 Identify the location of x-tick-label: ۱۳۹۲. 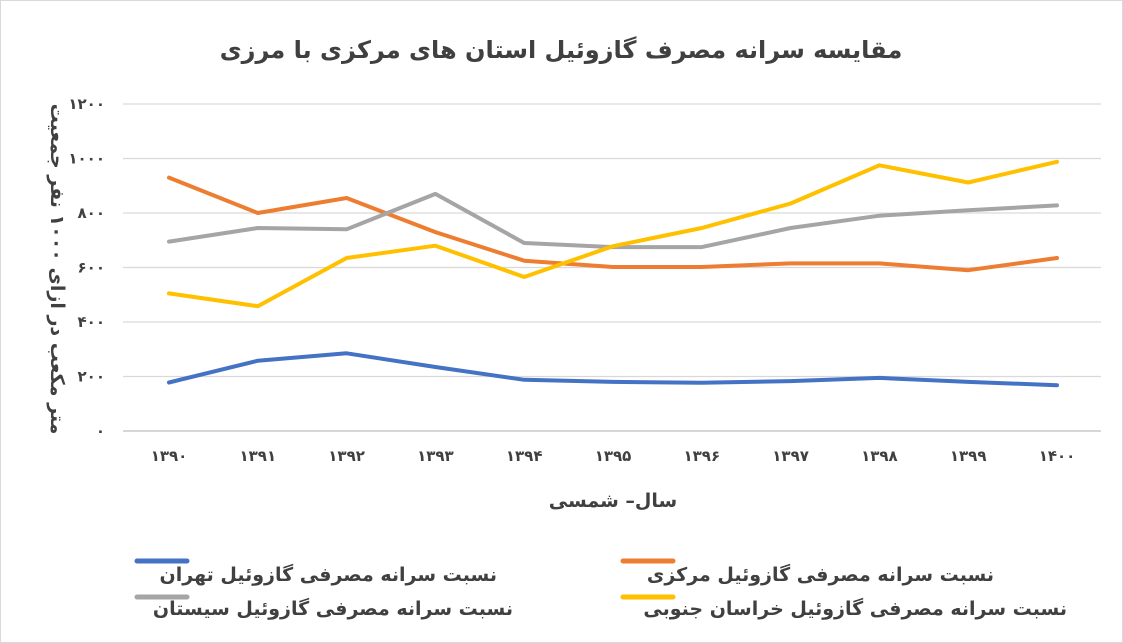
(346, 456).